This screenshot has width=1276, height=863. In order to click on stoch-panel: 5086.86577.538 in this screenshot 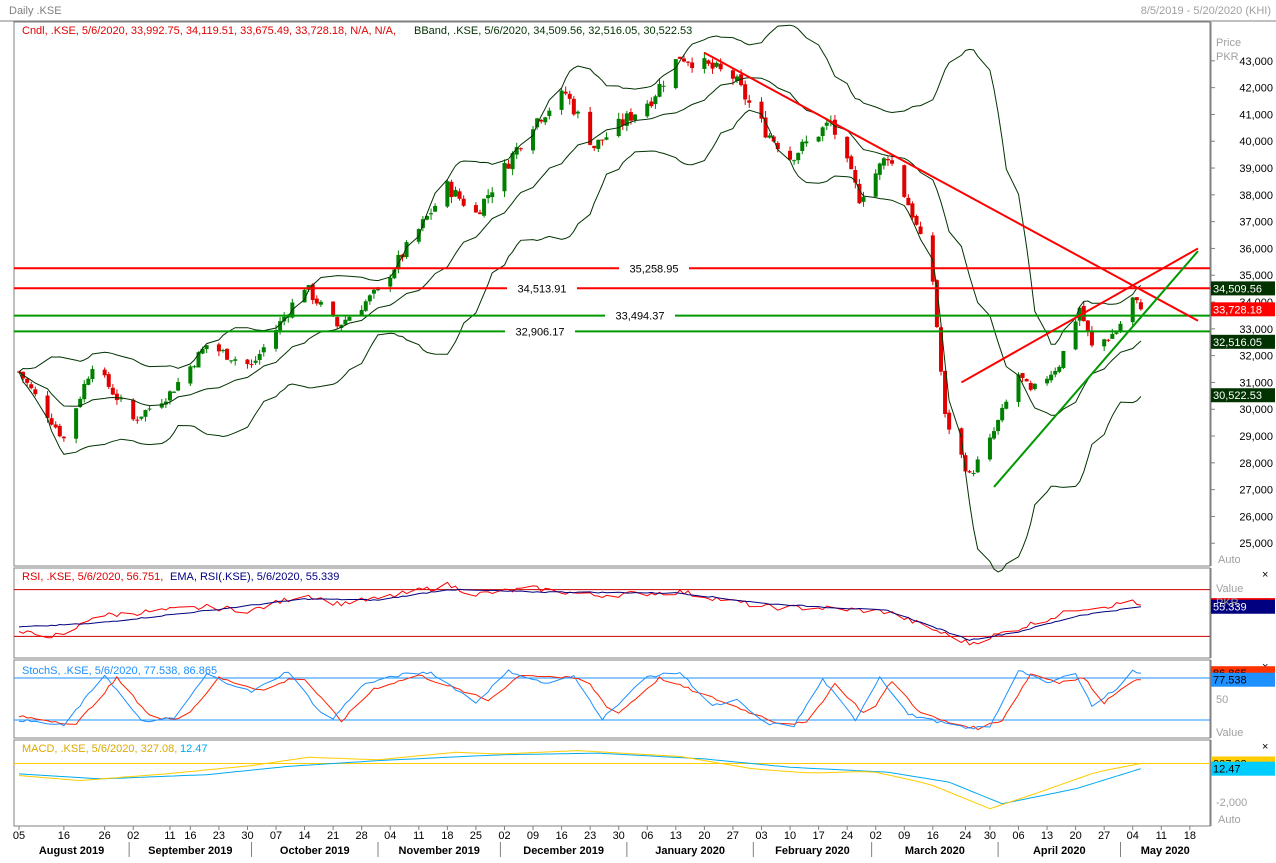, I will do `click(644, 698)`.